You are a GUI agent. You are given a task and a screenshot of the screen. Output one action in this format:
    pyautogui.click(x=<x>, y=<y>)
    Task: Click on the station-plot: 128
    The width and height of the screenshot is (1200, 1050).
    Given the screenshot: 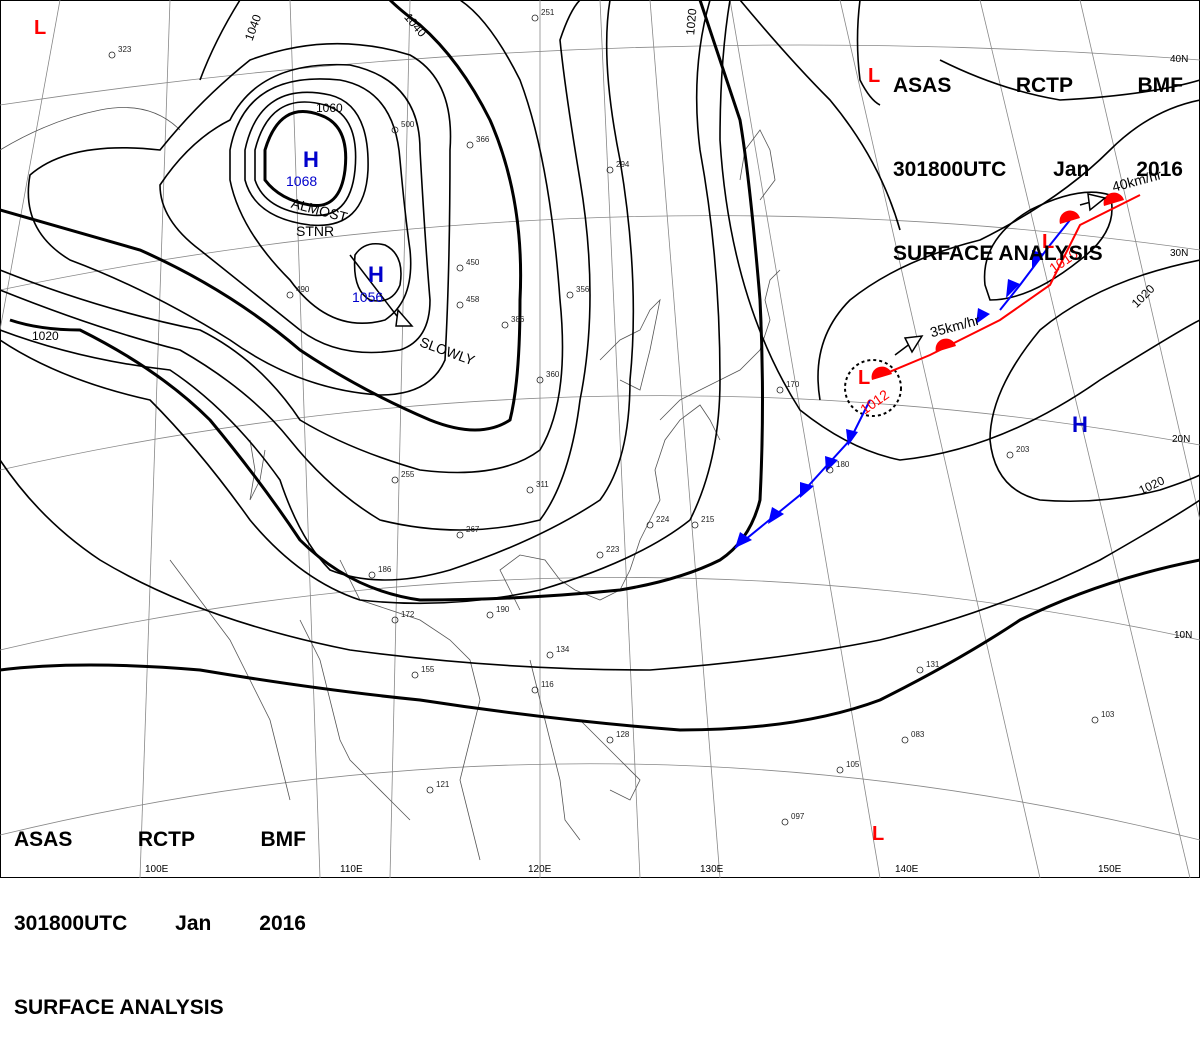 What is the action you would take?
    pyautogui.click(x=618, y=737)
    